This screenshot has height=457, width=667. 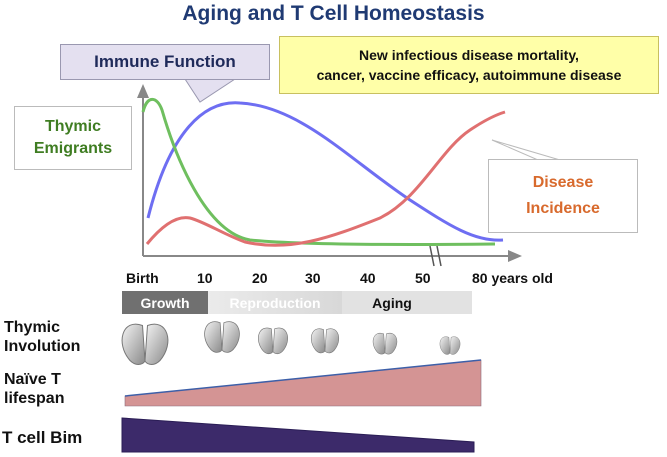 I want to click on tick-20: 20, so click(x=260, y=278).